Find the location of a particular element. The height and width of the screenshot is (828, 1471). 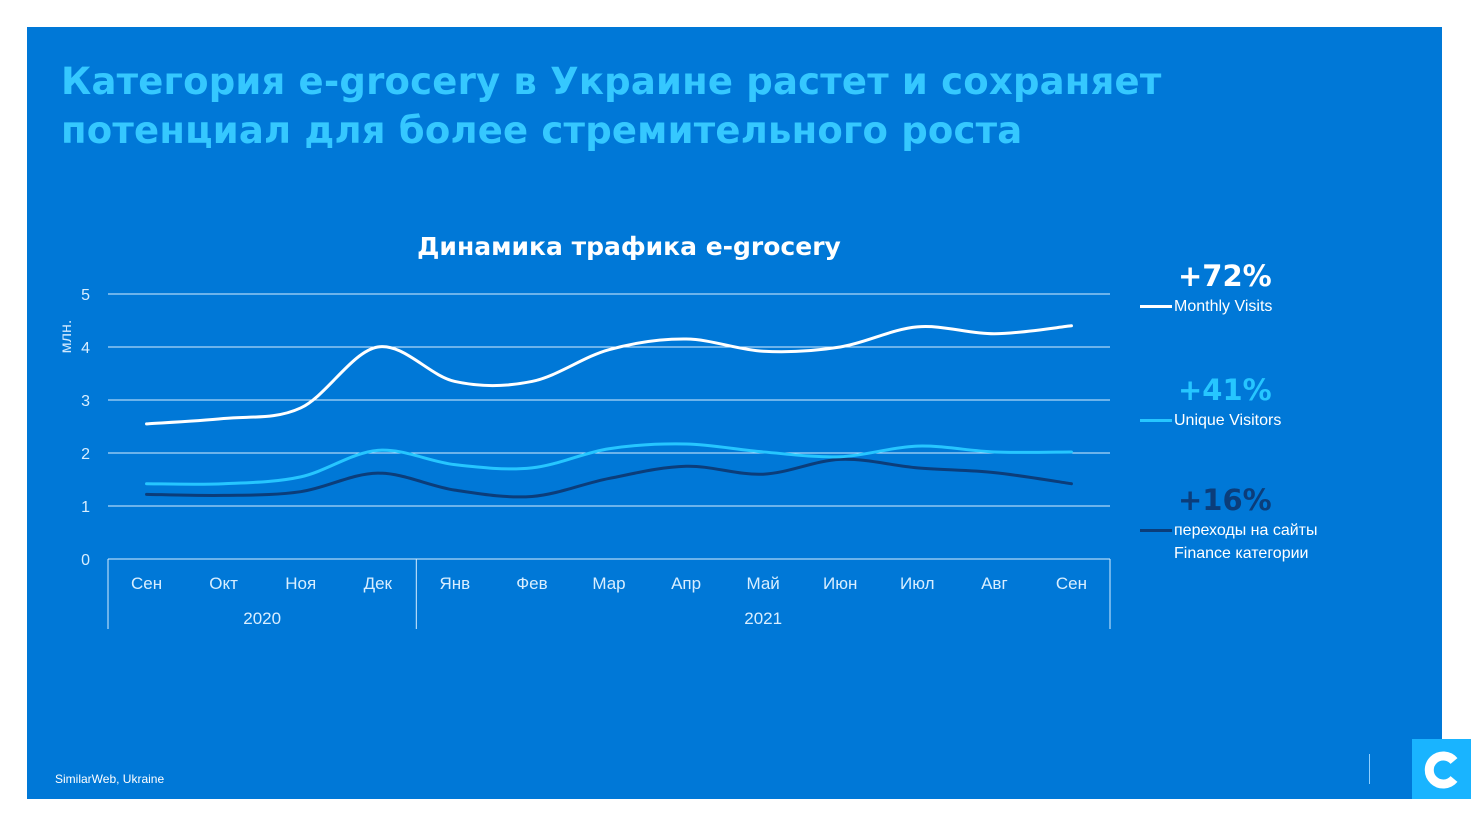

x-tick-label: Янв is located at coordinates (454, 583).